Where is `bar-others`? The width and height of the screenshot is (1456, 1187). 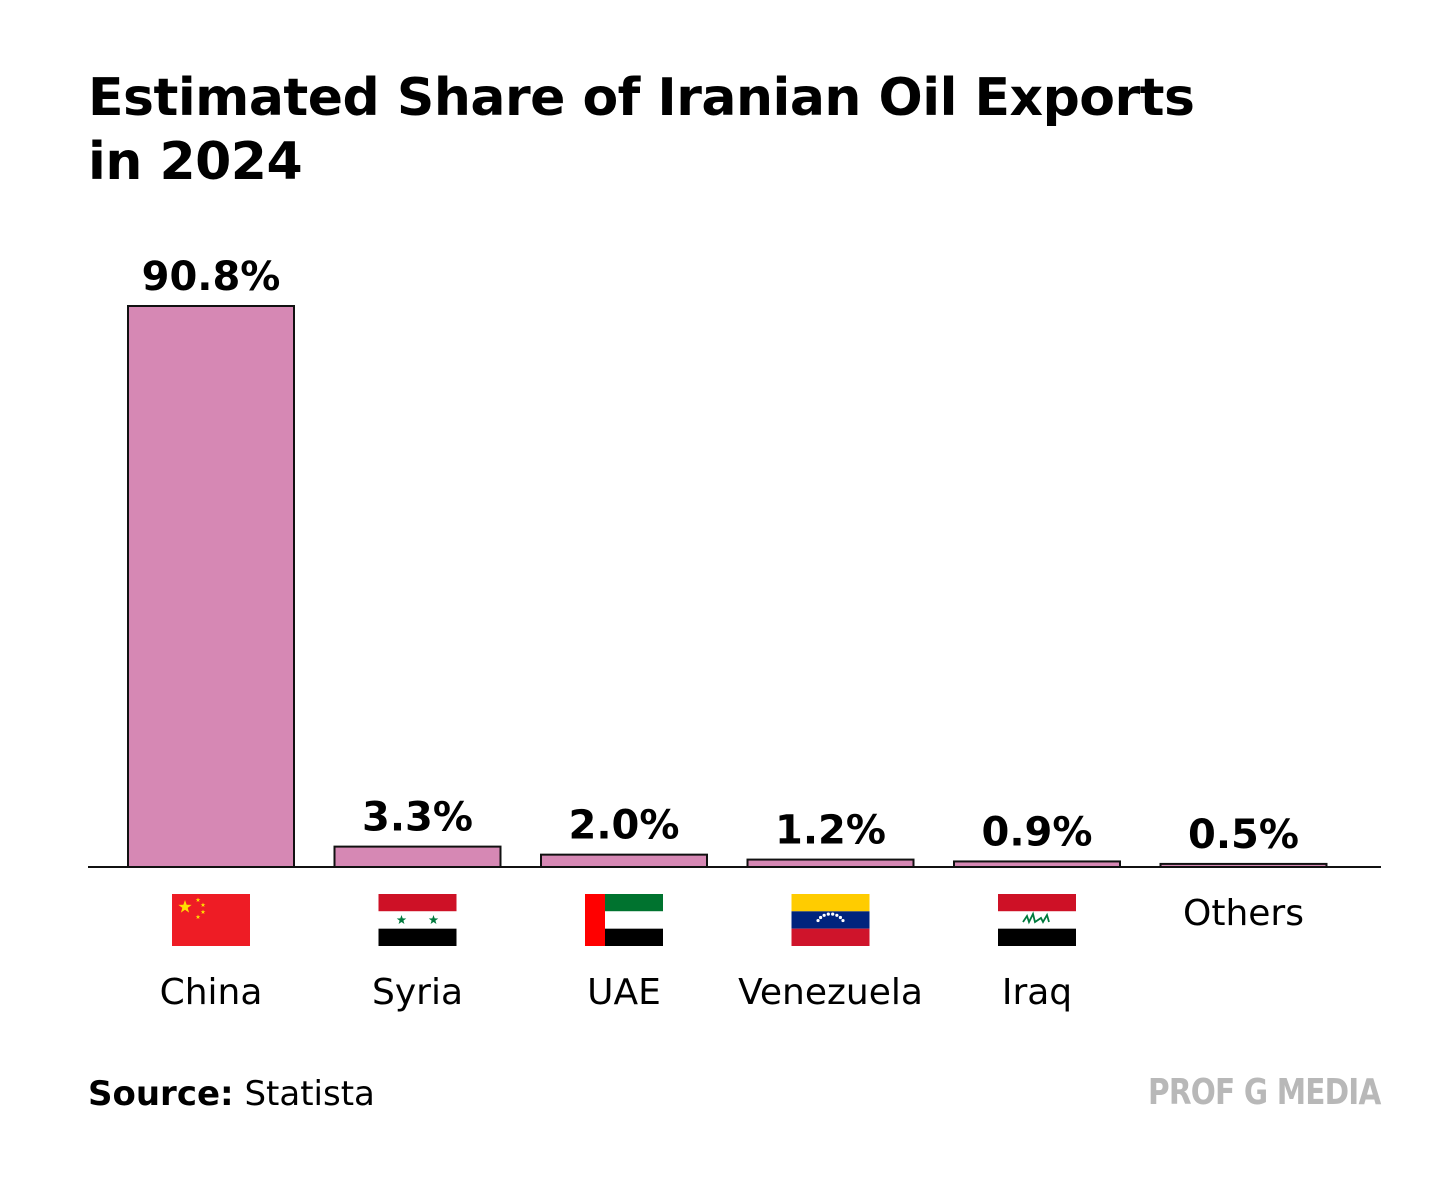 bar-others is located at coordinates (1243, 865).